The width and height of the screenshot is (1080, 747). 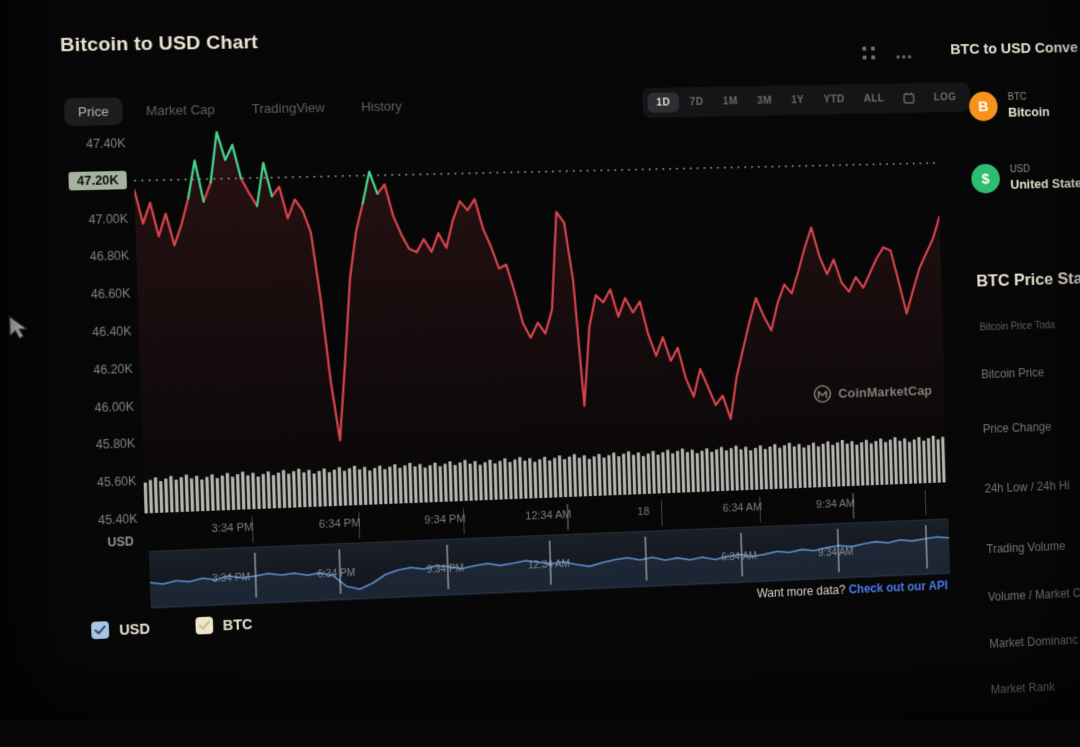 What do you see at coordinates (1029, 111) in the screenshot?
I see `coin-name: Bitcoin` at bounding box center [1029, 111].